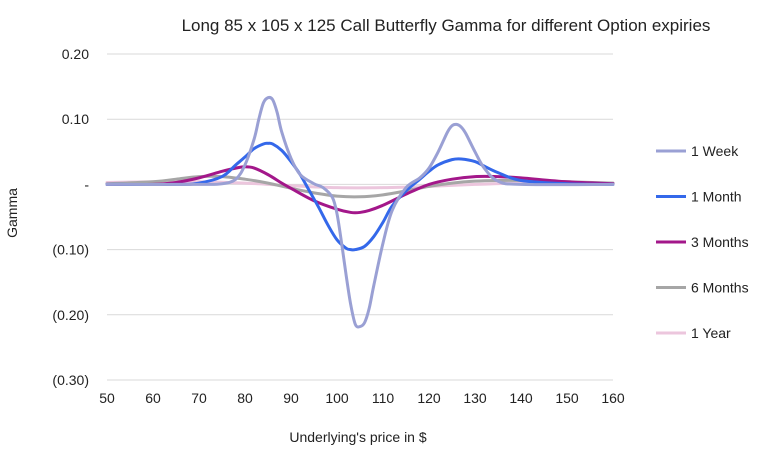 Image resolution: width=768 pixels, height=453 pixels. What do you see at coordinates (12, 213) in the screenshot?
I see `y-axis-label: Gamma` at bounding box center [12, 213].